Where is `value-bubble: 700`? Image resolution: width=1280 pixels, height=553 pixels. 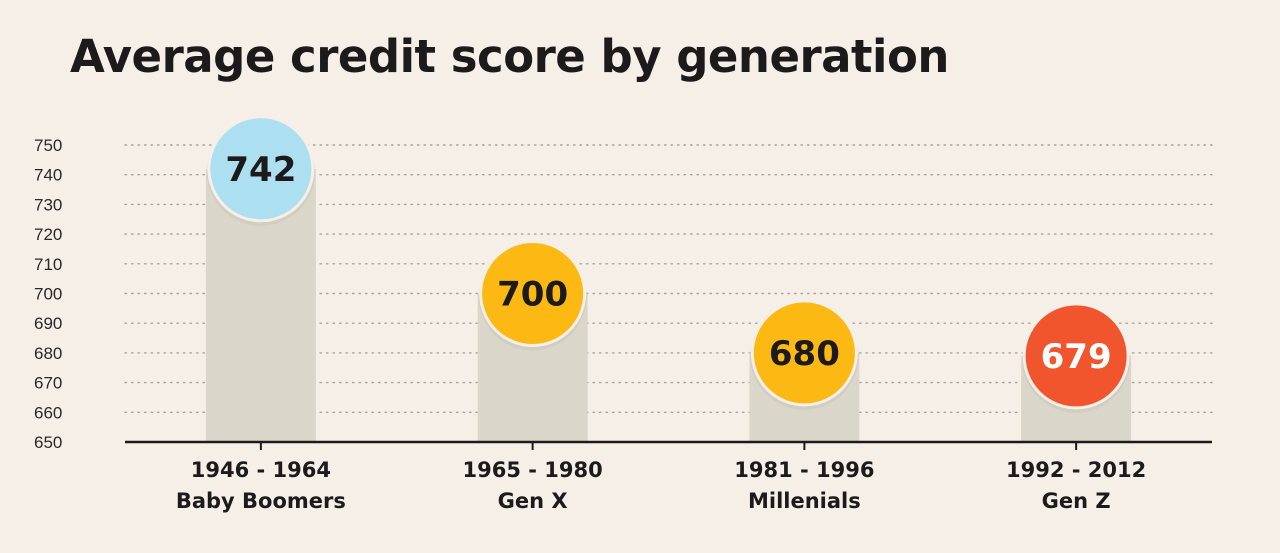
value-bubble: 700 is located at coordinates (532, 295).